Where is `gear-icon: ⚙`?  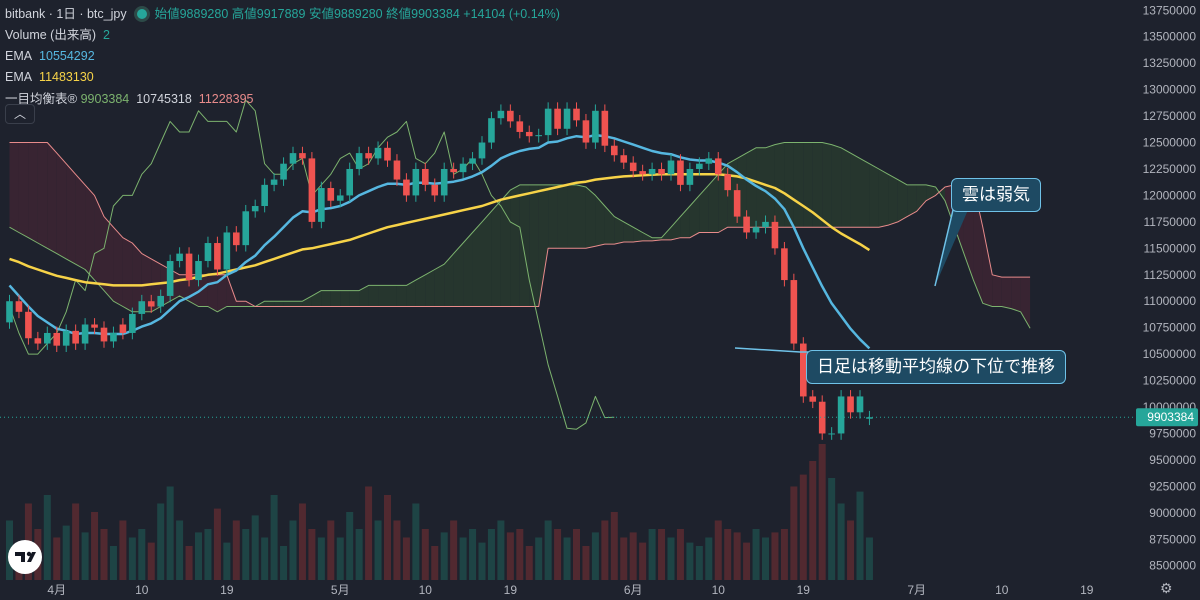
gear-icon: ⚙ is located at coordinates (1166, 588).